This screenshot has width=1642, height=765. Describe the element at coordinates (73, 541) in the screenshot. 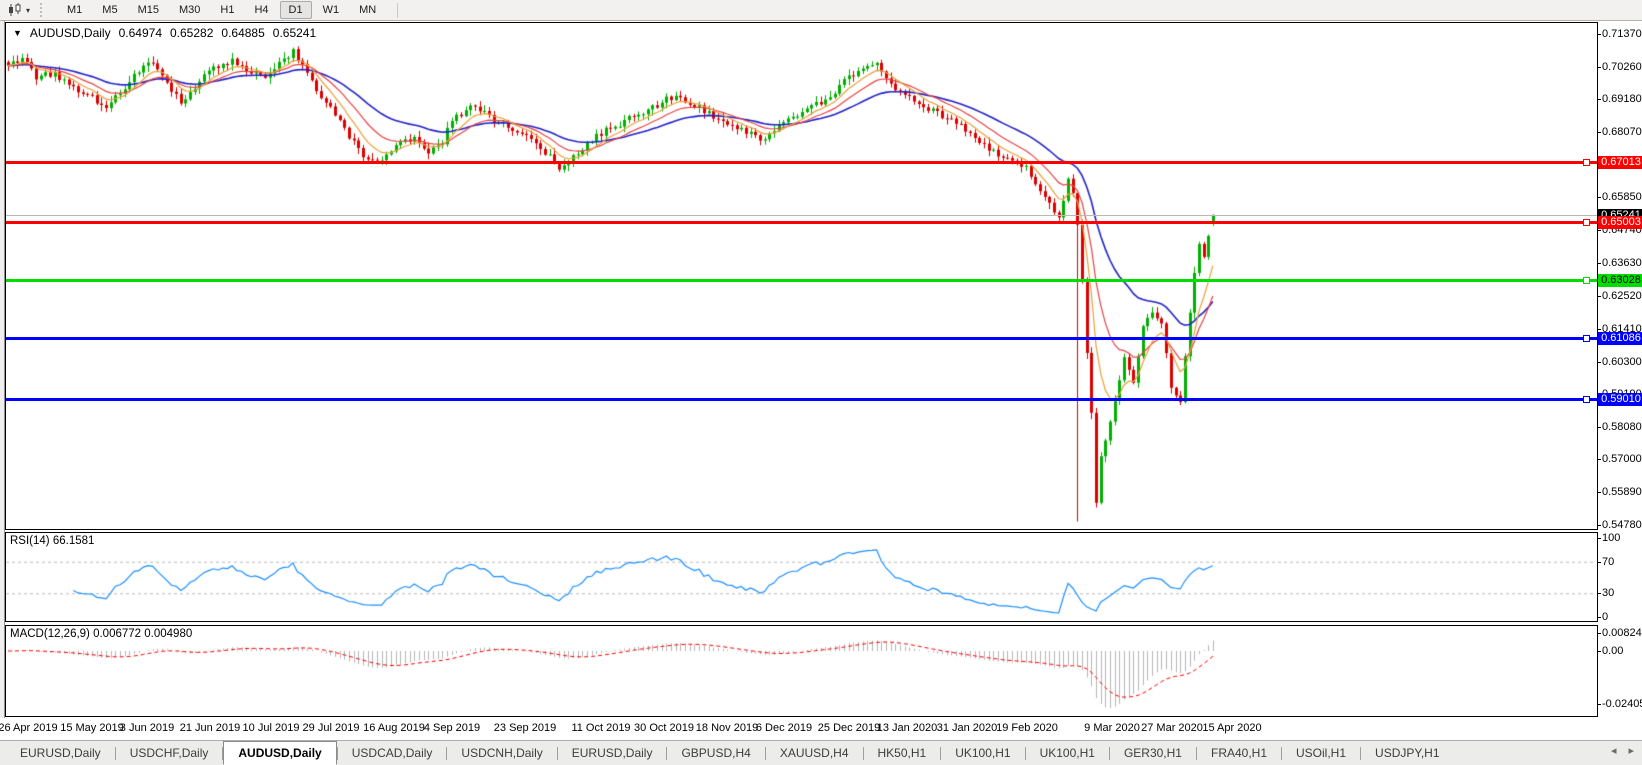

I see `rsi-value: 66.1581` at that location.